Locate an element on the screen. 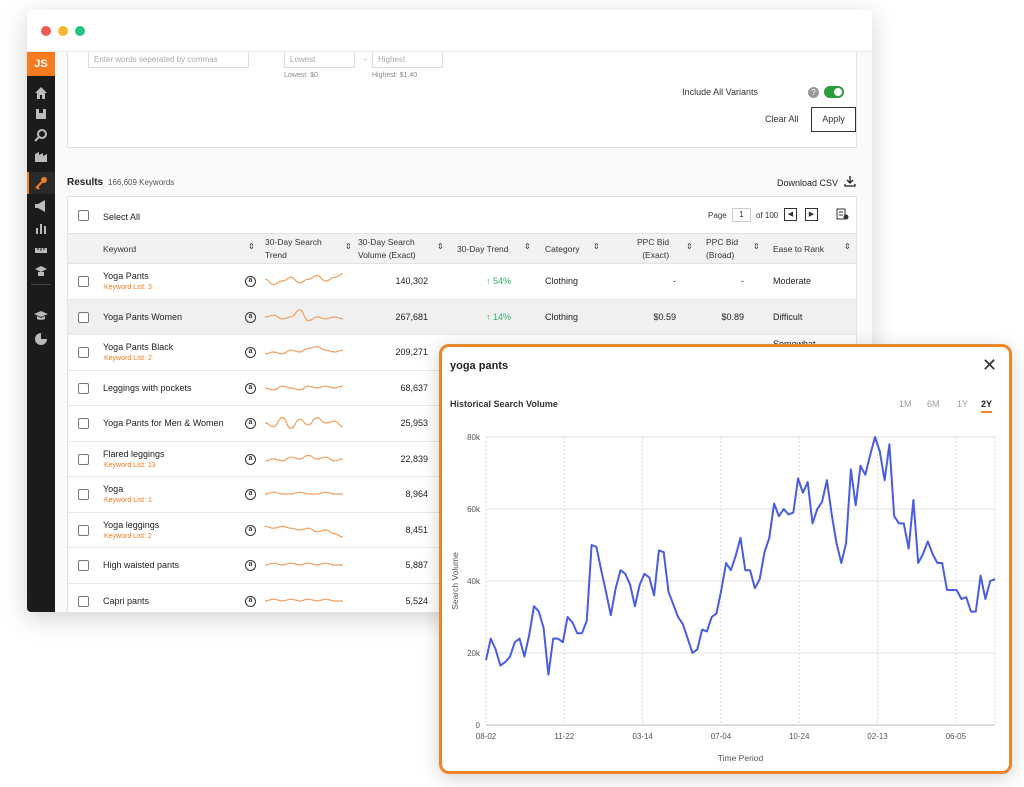 The image size is (1024, 787). col-30day-trend: 30-Day Trend is located at coordinates (483, 249).